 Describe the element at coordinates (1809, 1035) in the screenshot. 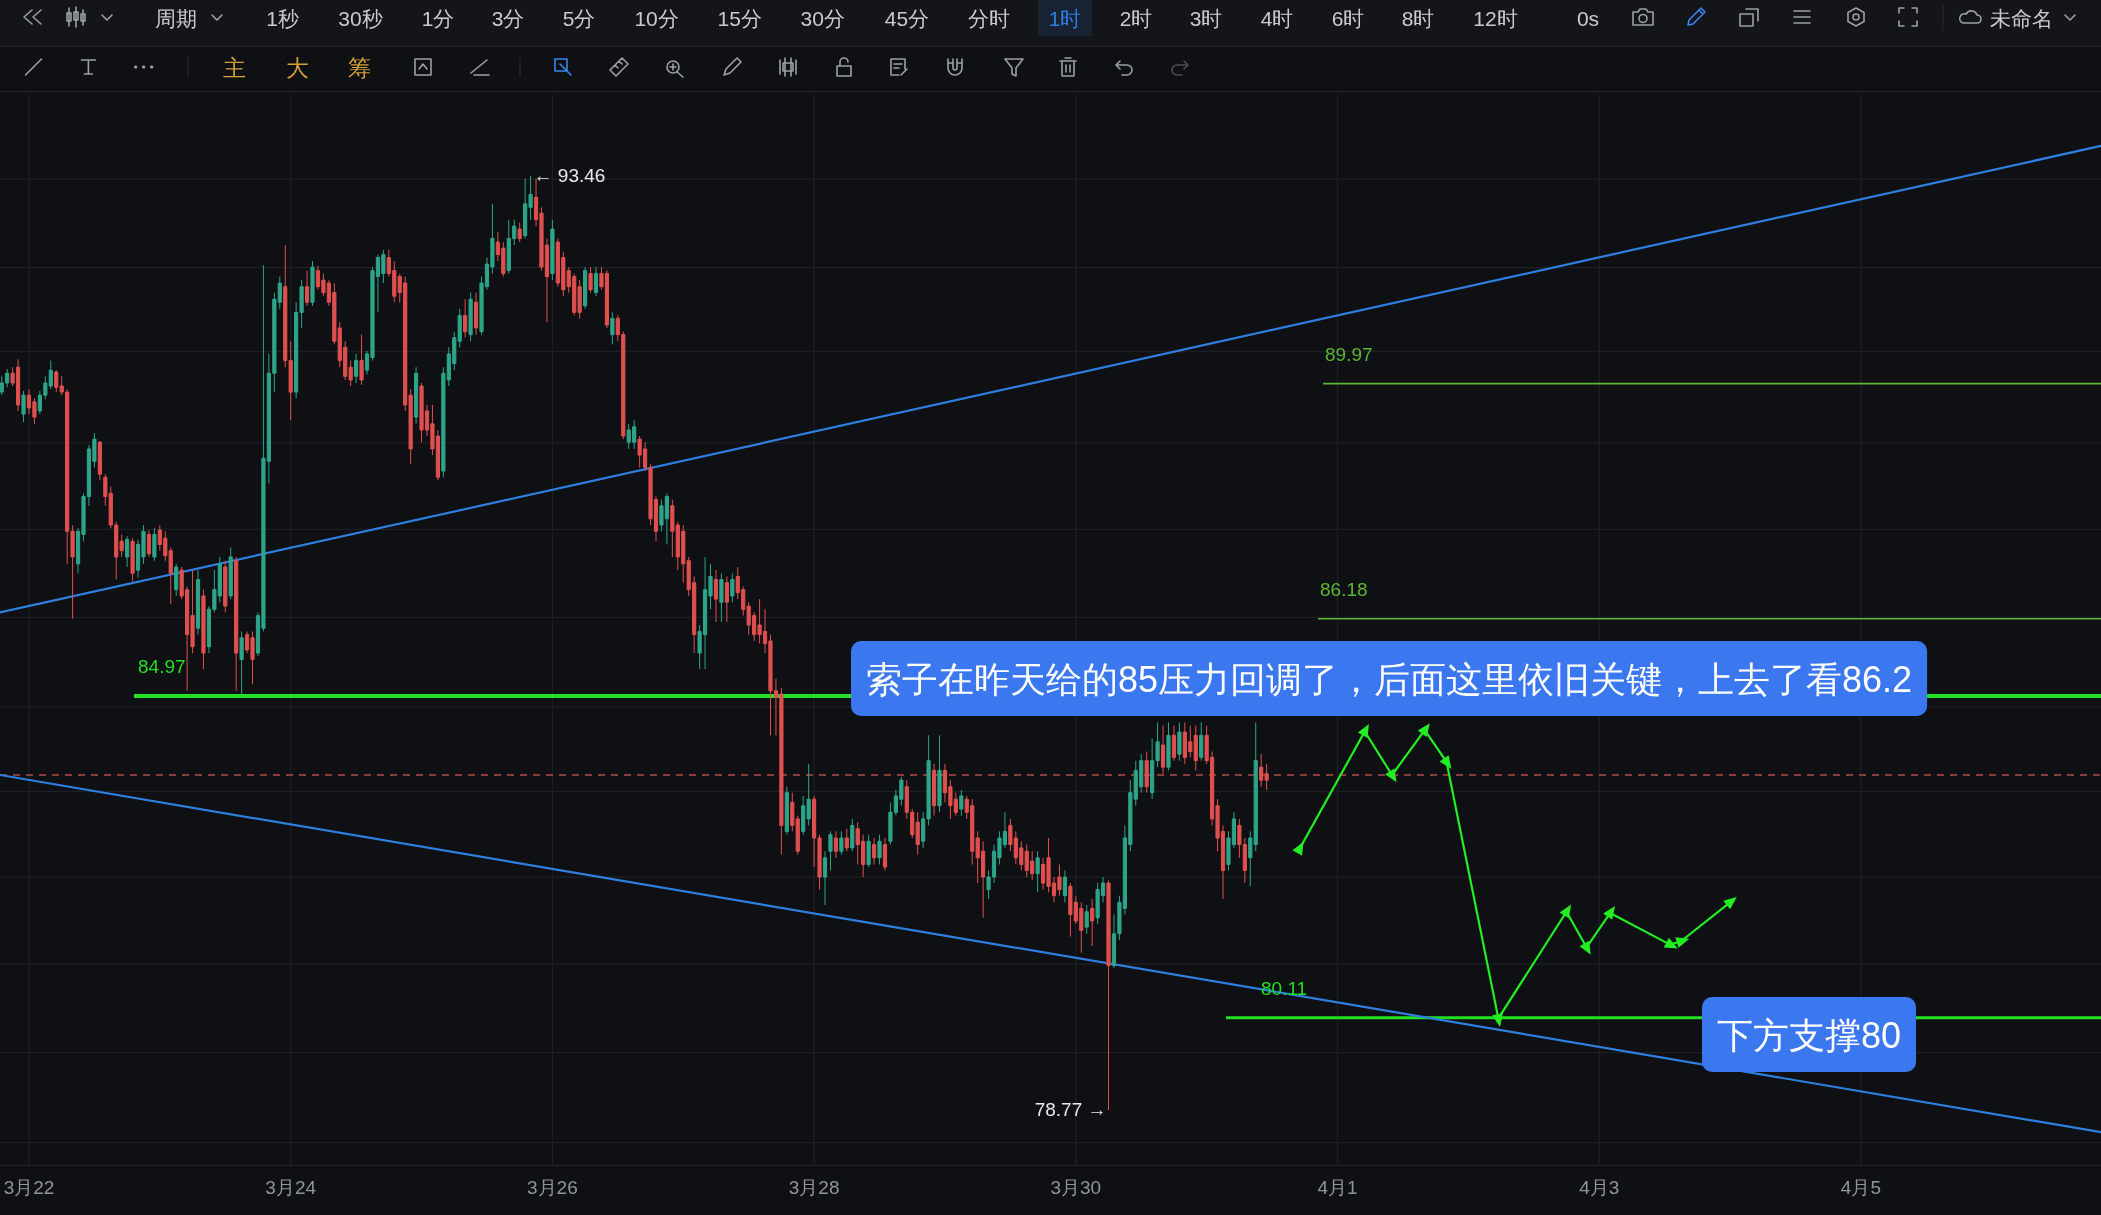

I see `annotation: 下方支撑80` at that location.